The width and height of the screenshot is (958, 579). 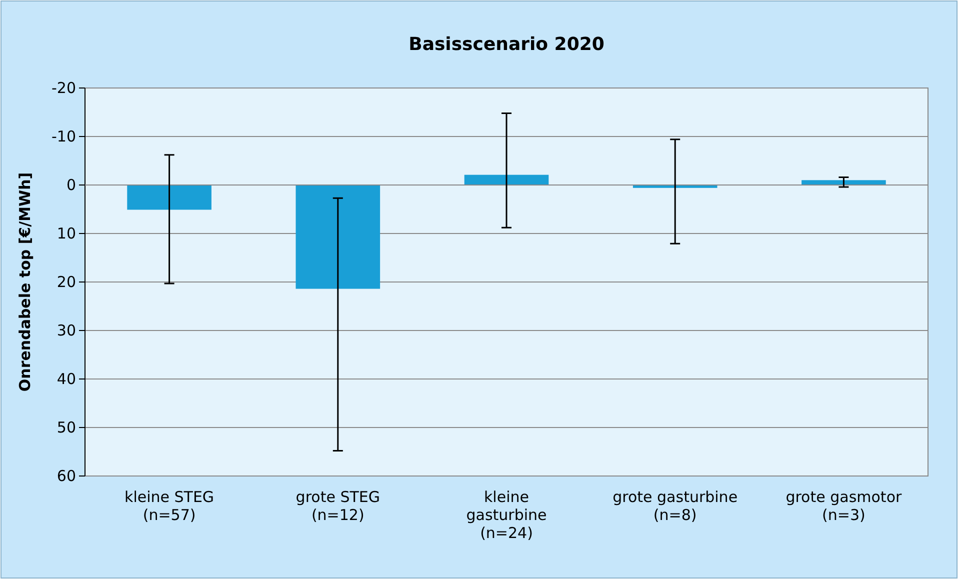 What do you see at coordinates (25, 282) in the screenshot?
I see `y-axis-title: Onrendabele top [€/MWh]` at bounding box center [25, 282].